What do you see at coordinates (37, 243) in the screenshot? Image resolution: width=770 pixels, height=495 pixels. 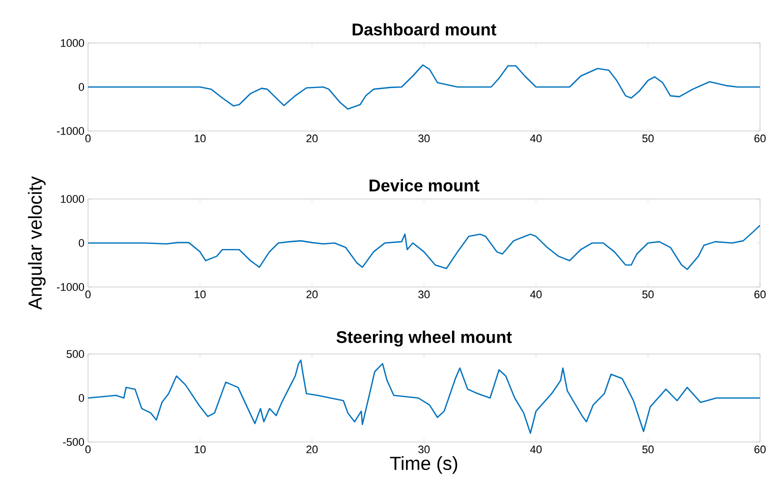 I see `y-axis-title: Angular velocity` at bounding box center [37, 243].